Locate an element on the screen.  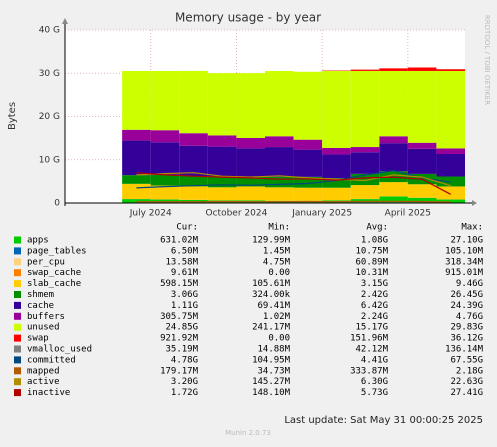
legend-stat: 6.30G is located at coordinates (374, 382).